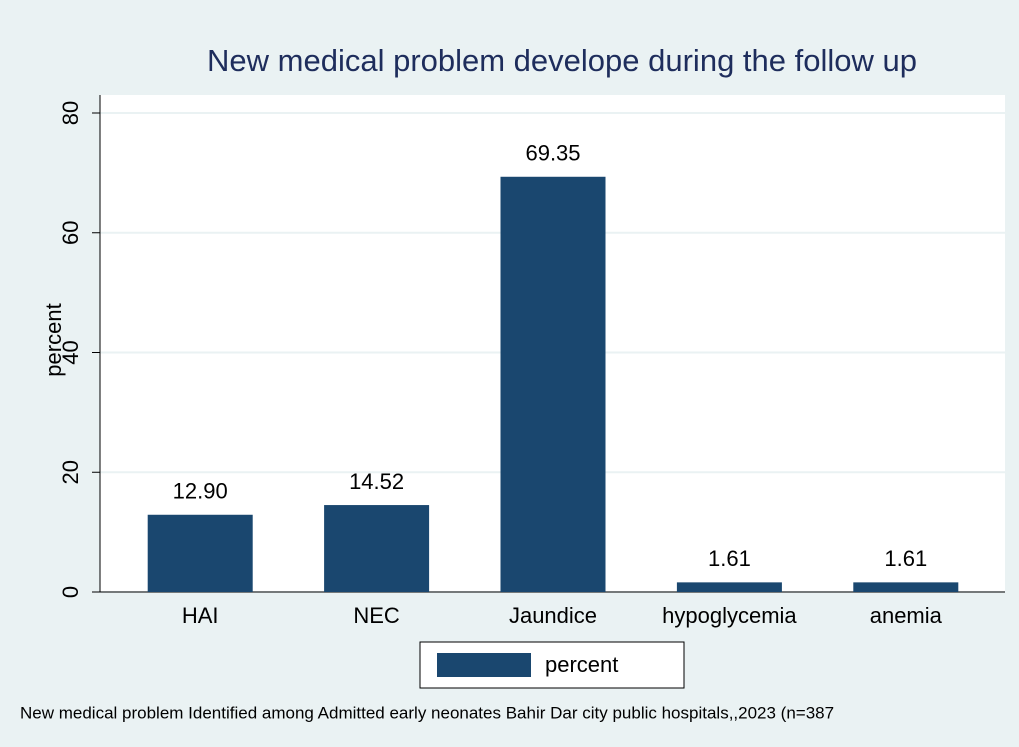 This screenshot has height=747, width=1019. I want to click on legend-swatch, so click(484, 665).